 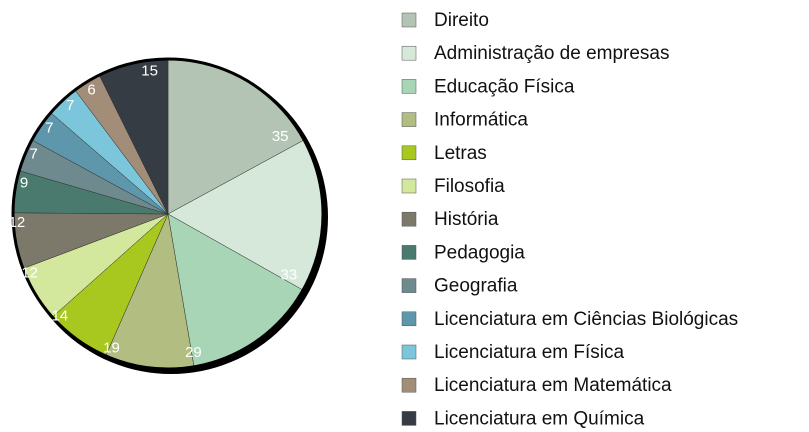 I want to click on value-label: 6, so click(x=91, y=90).